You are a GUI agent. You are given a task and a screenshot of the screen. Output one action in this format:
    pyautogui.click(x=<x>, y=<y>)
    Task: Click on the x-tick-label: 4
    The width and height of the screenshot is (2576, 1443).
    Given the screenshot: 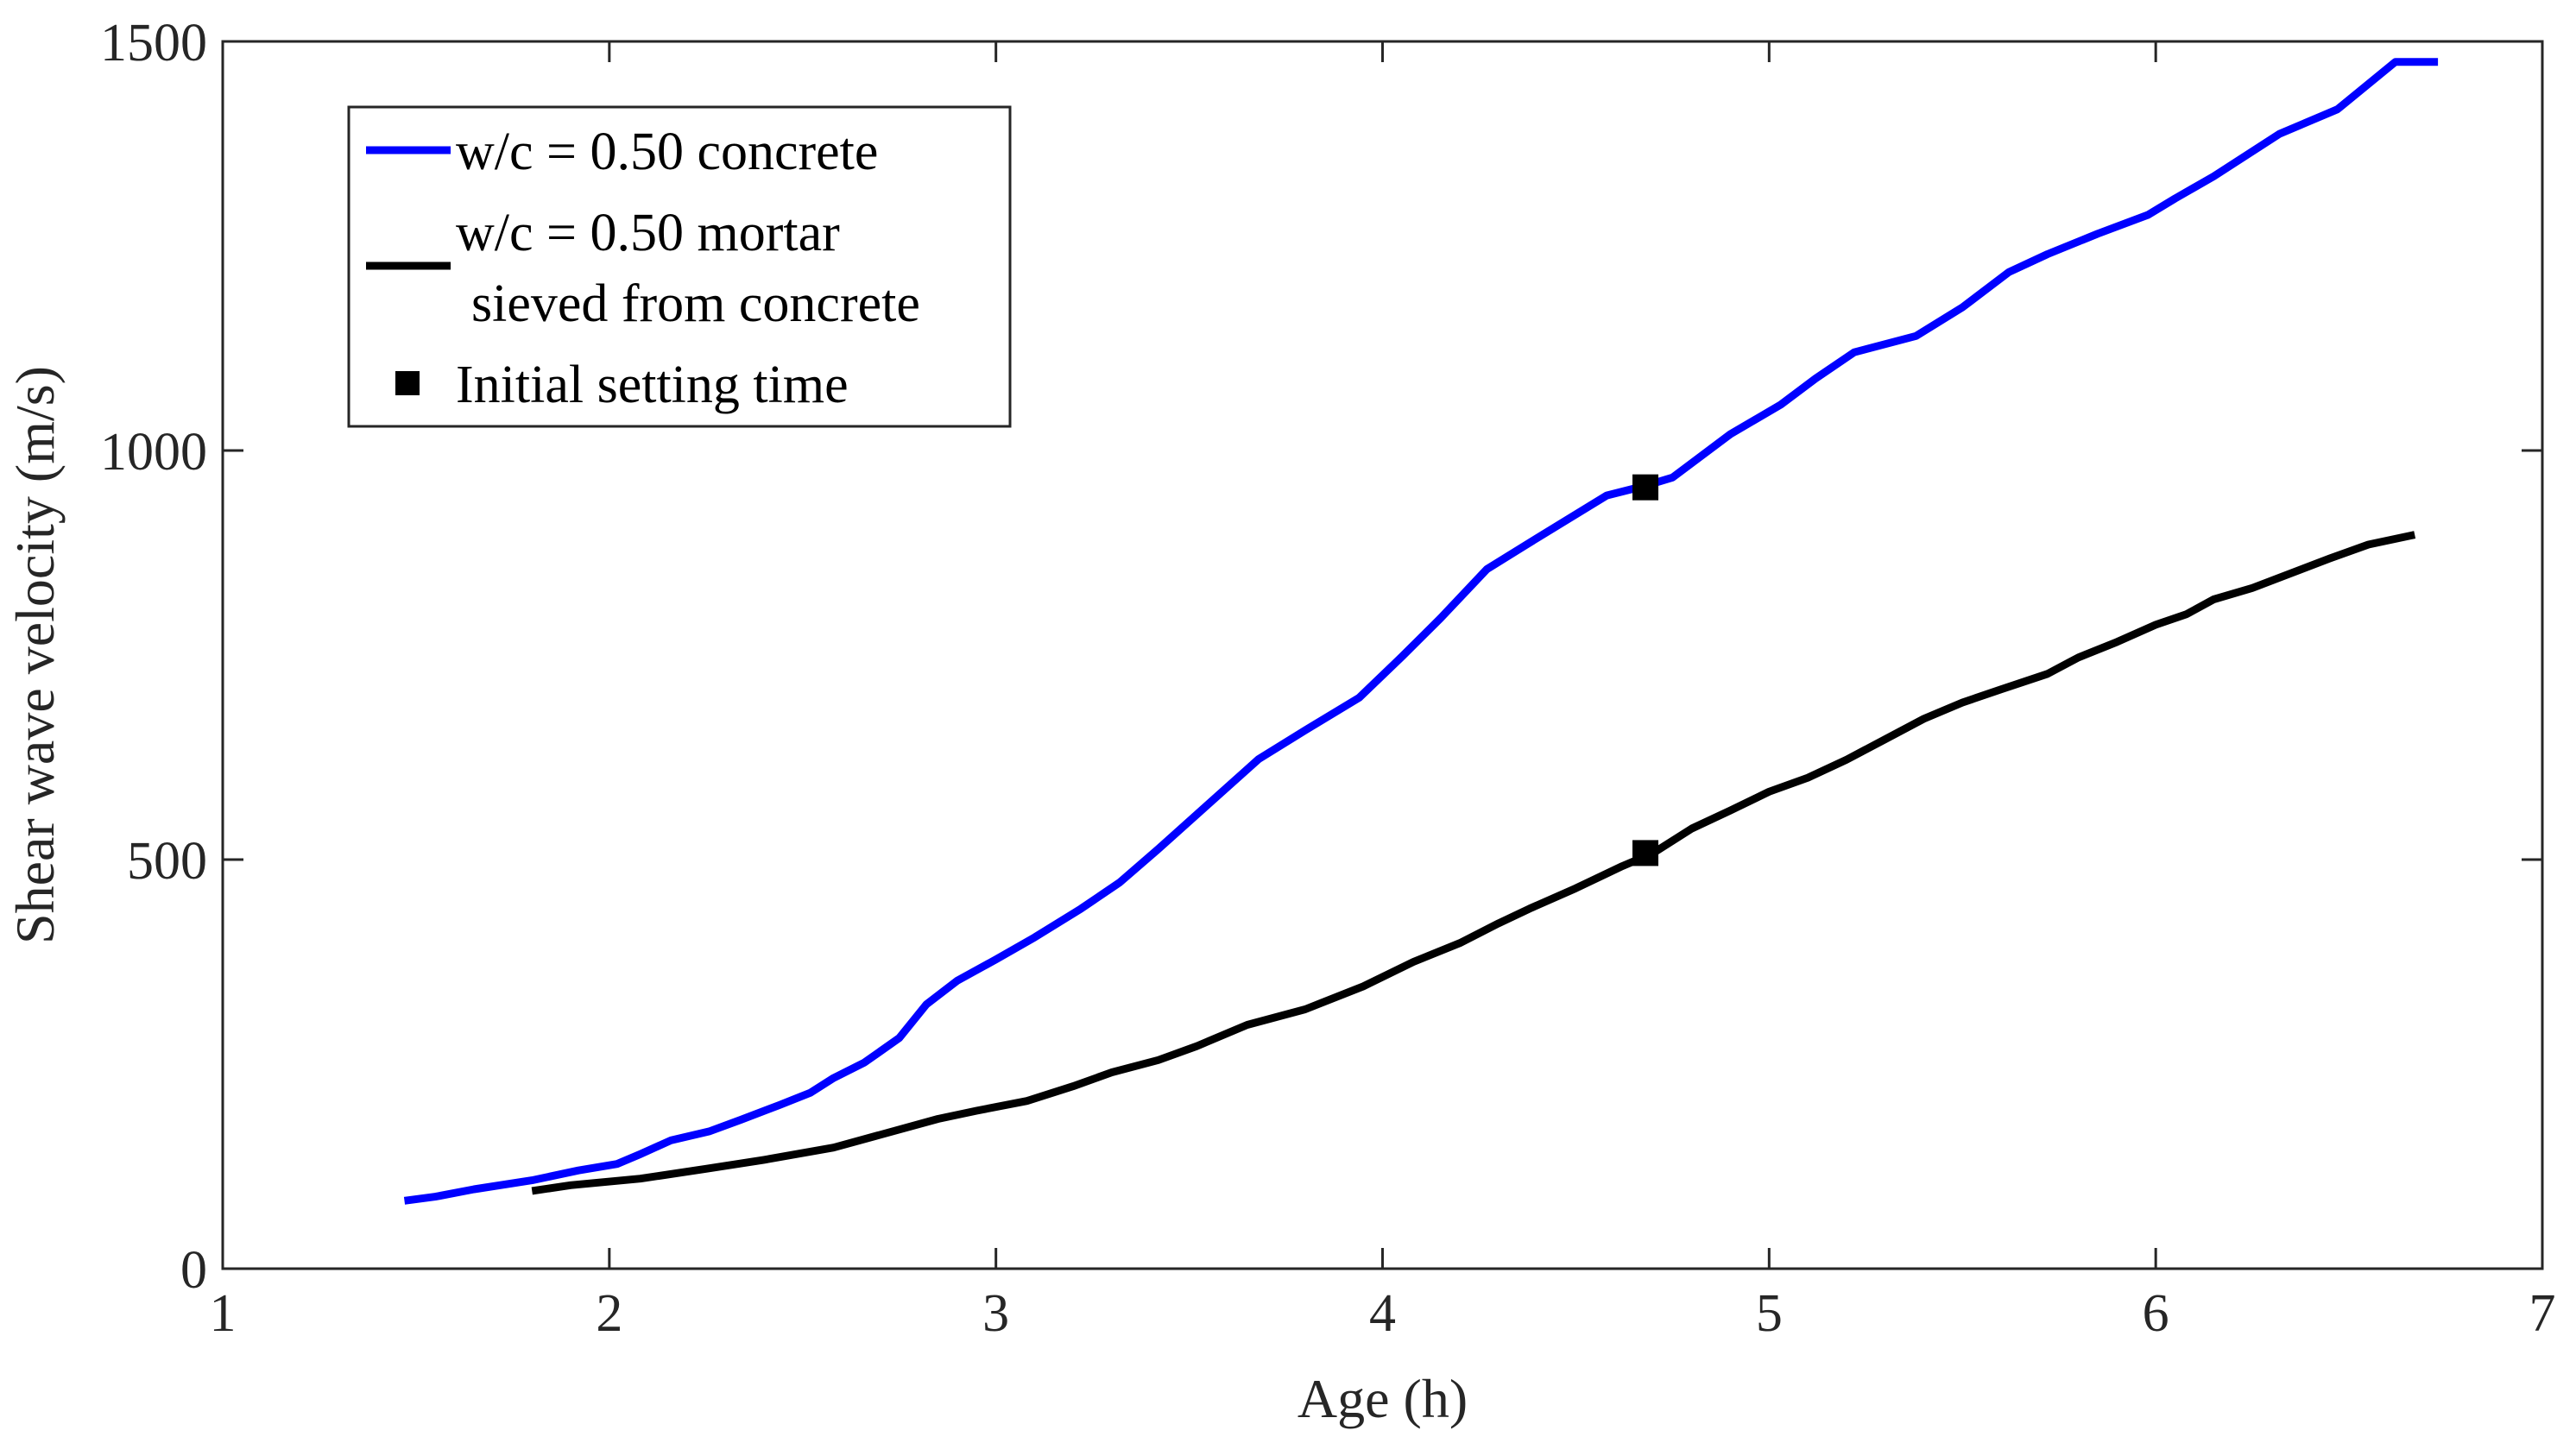 What is the action you would take?
    pyautogui.click(x=1382, y=1313)
    